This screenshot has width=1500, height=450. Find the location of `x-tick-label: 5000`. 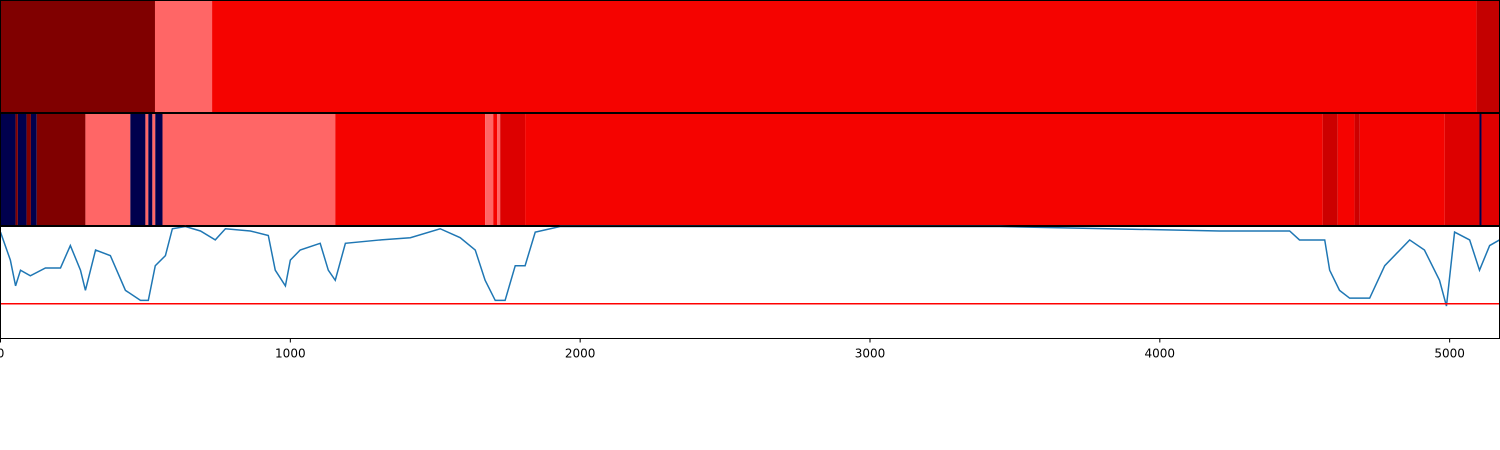

x-tick-label: 5000 is located at coordinates (1449, 354).